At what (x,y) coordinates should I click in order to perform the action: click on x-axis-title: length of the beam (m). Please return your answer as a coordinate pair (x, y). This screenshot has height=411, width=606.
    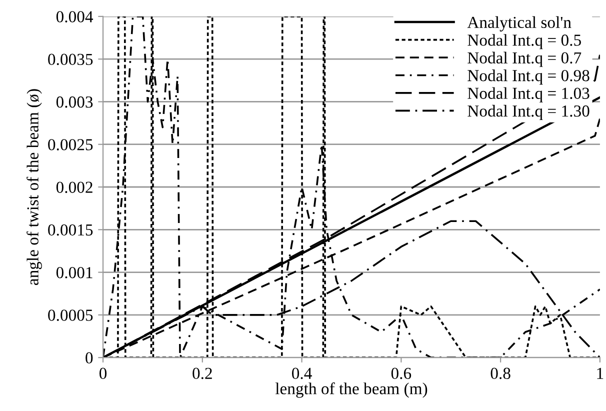
    Looking at the image, I should click on (351, 390).